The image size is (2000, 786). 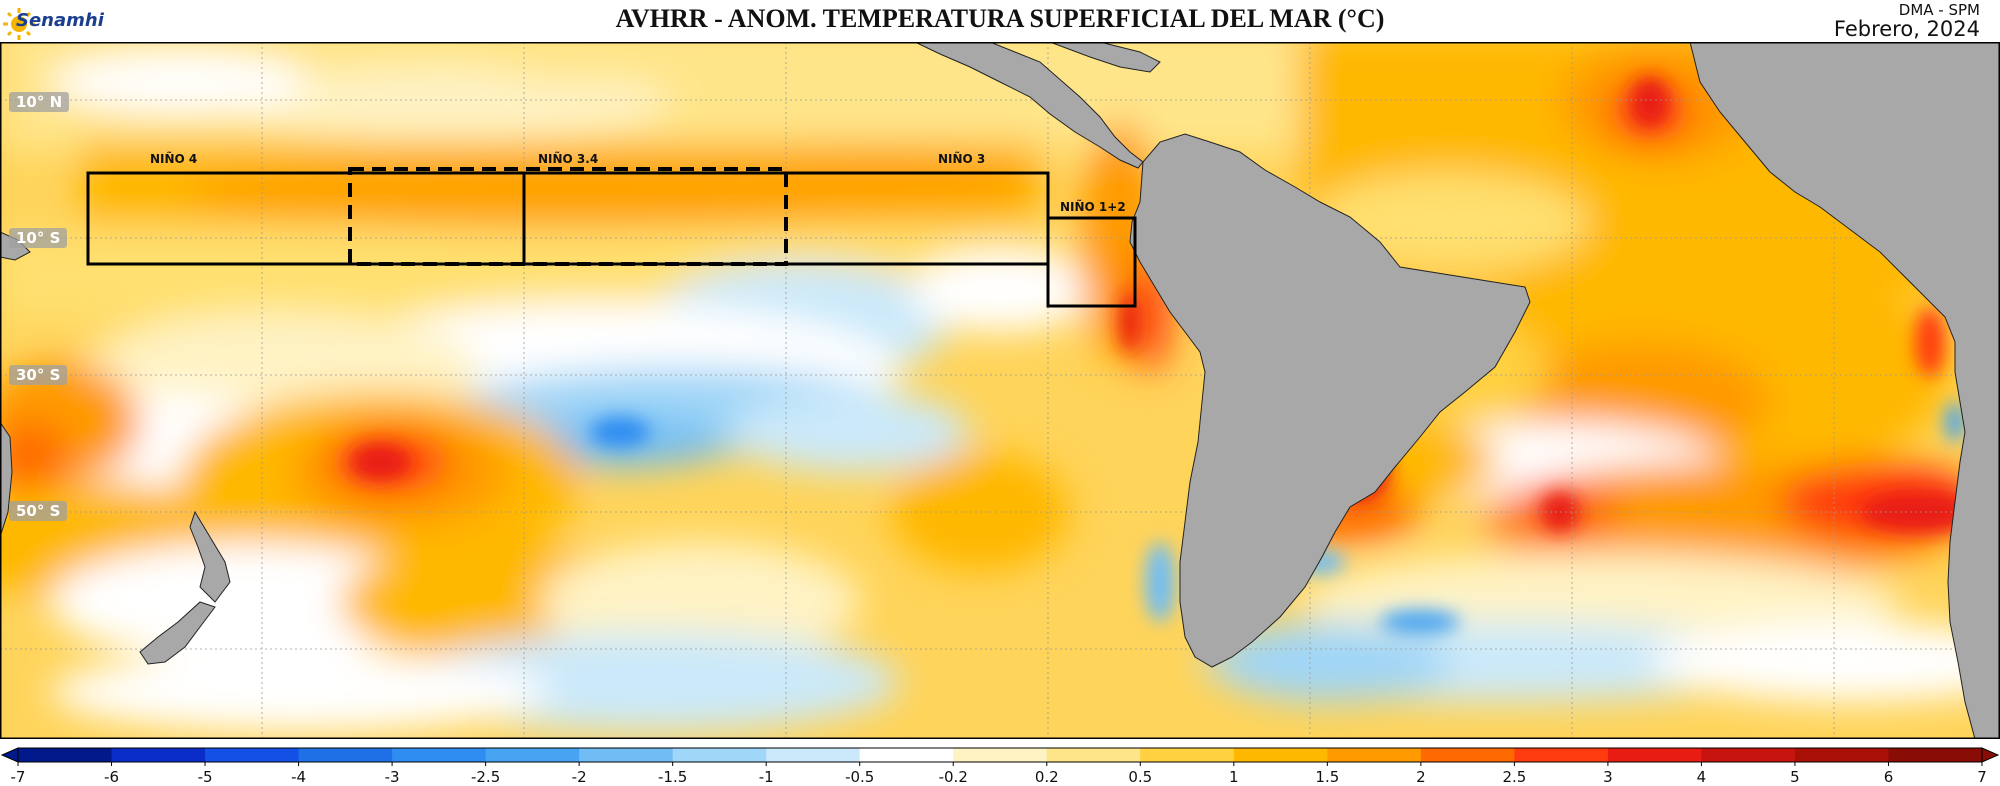 What do you see at coordinates (1939, 10) in the screenshot?
I see `agency-label: DMA - SPM` at bounding box center [1939, 10].